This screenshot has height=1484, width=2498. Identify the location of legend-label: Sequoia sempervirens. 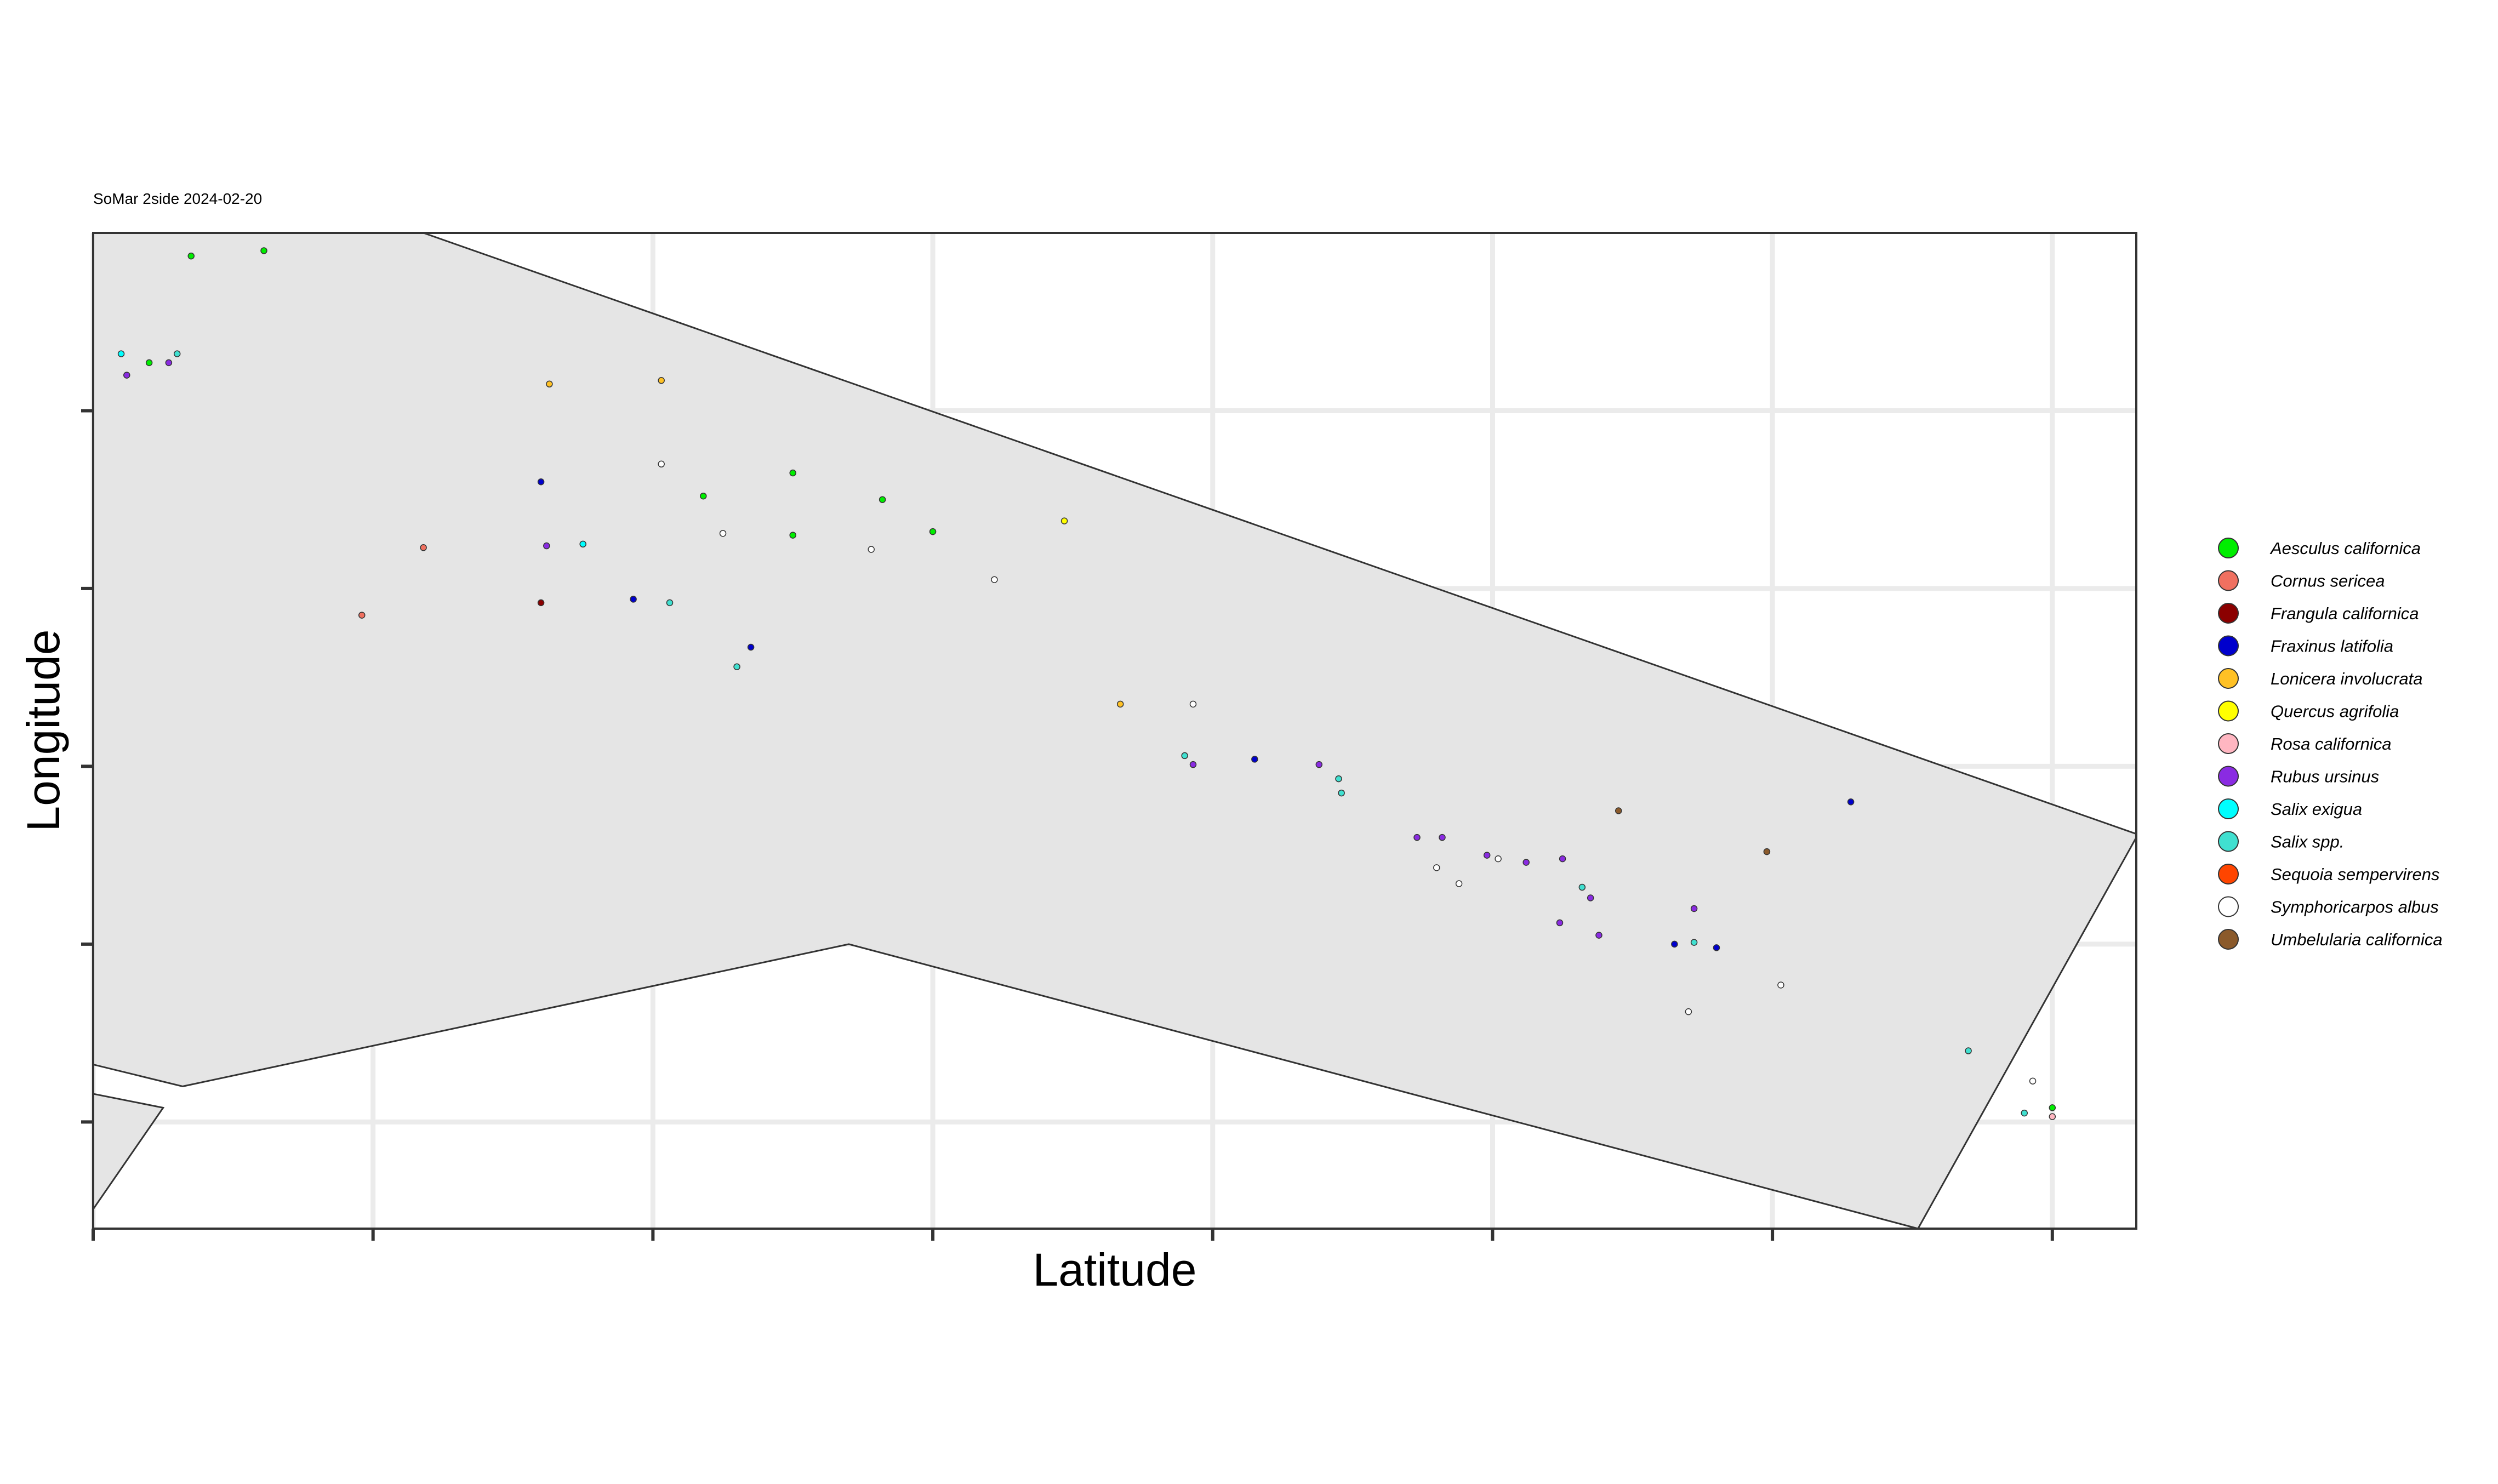
(2355, 874).